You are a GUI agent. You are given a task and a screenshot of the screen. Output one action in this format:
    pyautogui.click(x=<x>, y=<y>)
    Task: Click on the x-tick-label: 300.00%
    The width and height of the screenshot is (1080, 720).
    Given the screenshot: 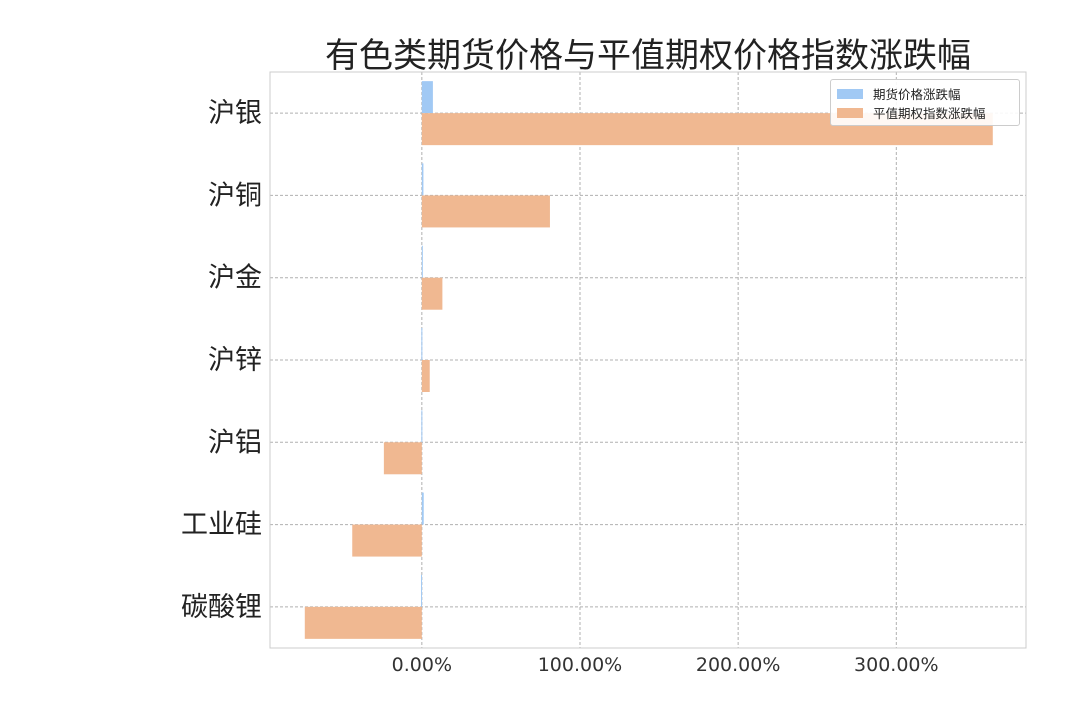 What is the action you would take?
    pyautogui.click(x=896, y=665)
    